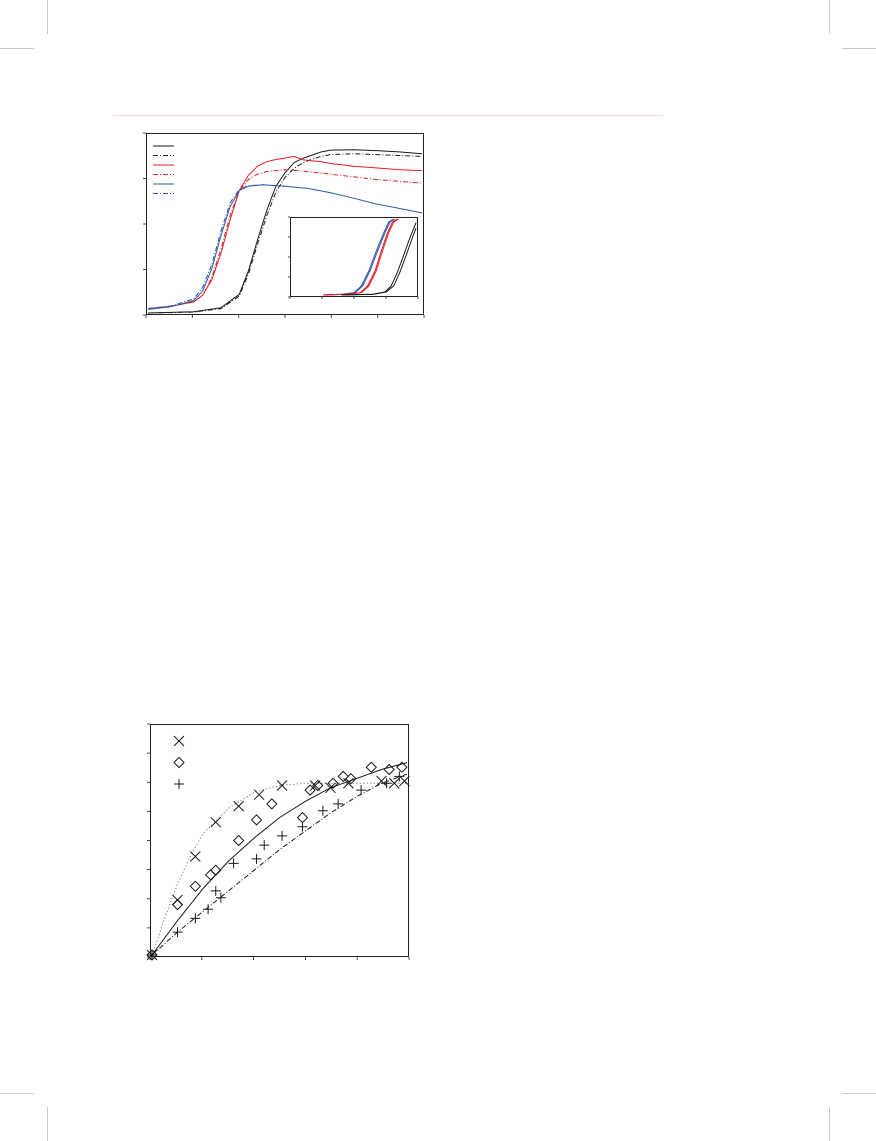  I want to click on crop-mark-bottom-left-v, so click(47, 1124).